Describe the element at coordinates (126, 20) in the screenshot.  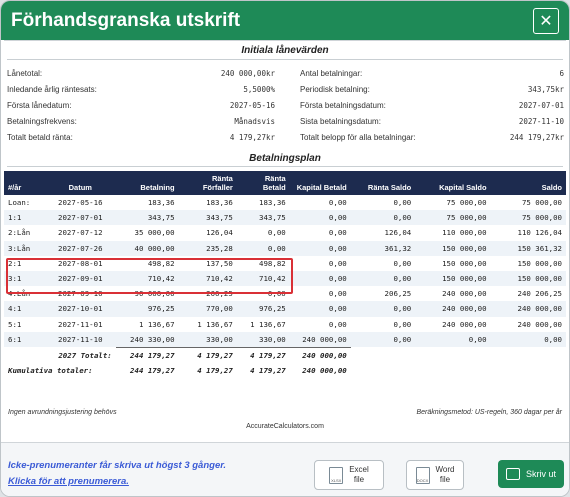
I see `dialog-title: Förhandsgranska utskrift` at that location.